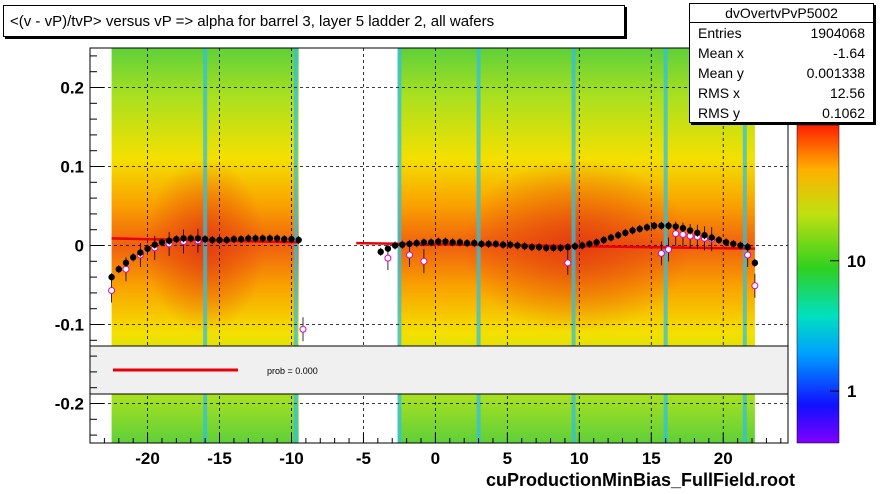 The height and width of the screenshot is (494, 883). What do you see at coordinates (721, 53) in the screenshot?
I see `stats-label: Mean x` at bounding box center [721, 53].